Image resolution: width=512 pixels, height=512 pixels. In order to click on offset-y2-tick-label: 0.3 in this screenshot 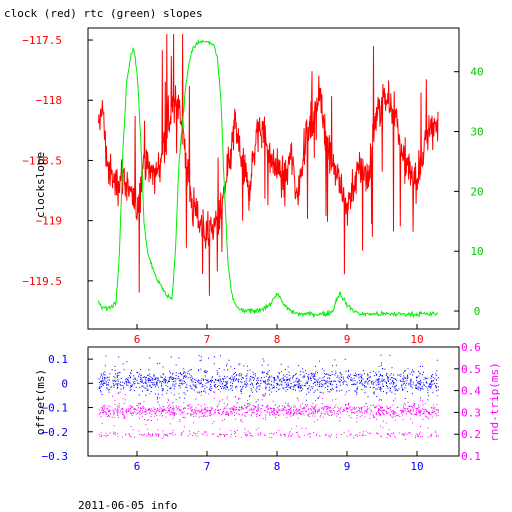, I will do `click(471, 412)`.